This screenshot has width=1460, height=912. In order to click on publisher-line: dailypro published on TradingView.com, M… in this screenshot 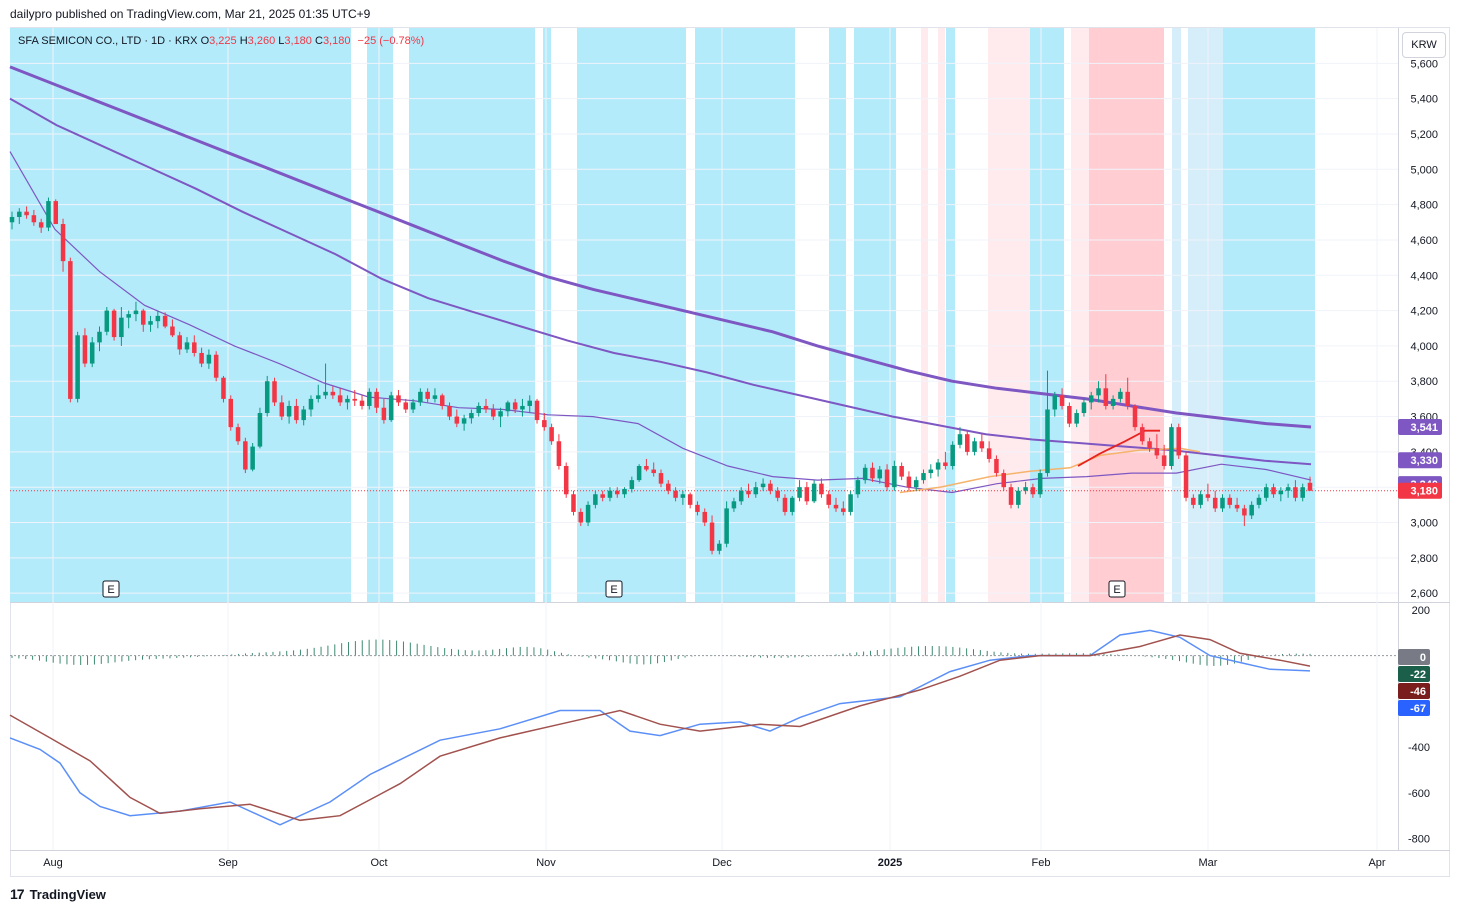, I will do `click(190, 14)`.